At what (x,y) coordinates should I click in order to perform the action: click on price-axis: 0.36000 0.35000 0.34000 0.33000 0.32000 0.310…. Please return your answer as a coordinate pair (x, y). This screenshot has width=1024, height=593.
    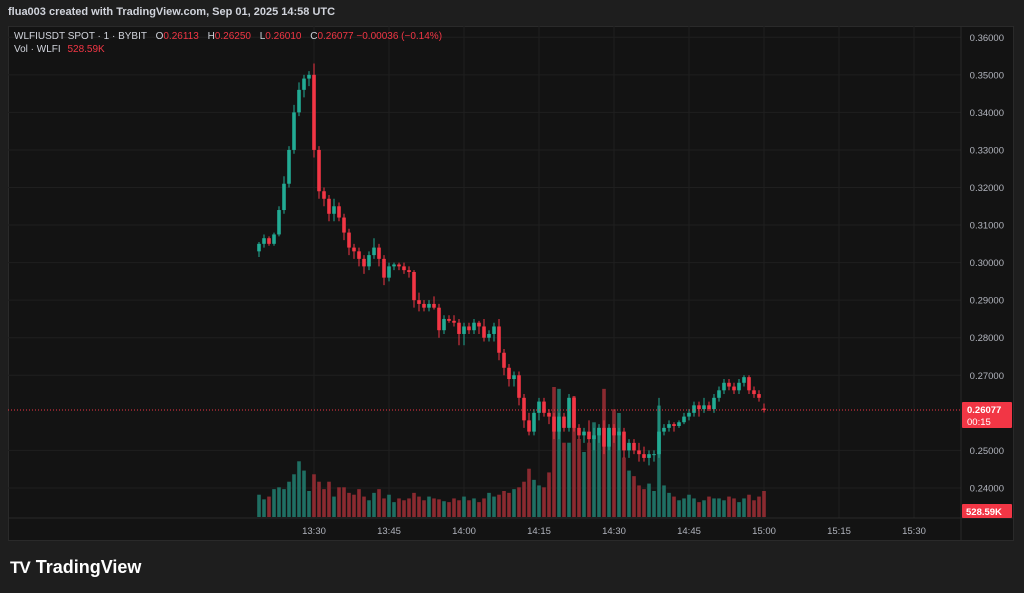
    Looking at the image, I should click on (987, 264).